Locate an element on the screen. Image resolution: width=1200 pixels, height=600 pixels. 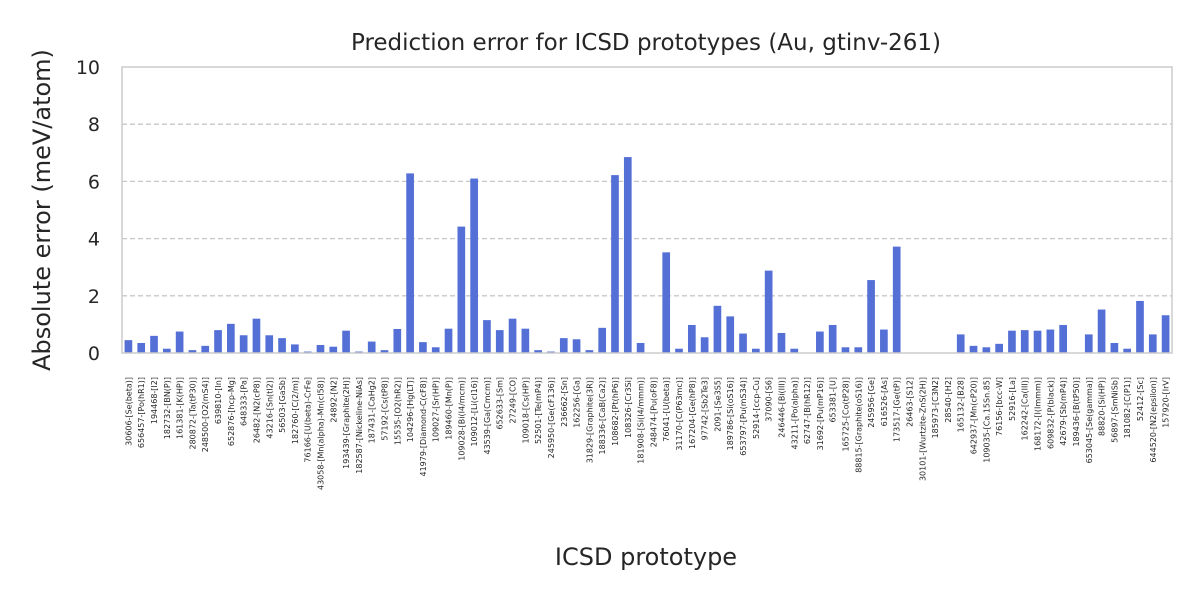
x-tick-label: 26463-[S12] is located at coordinates (910, 402).